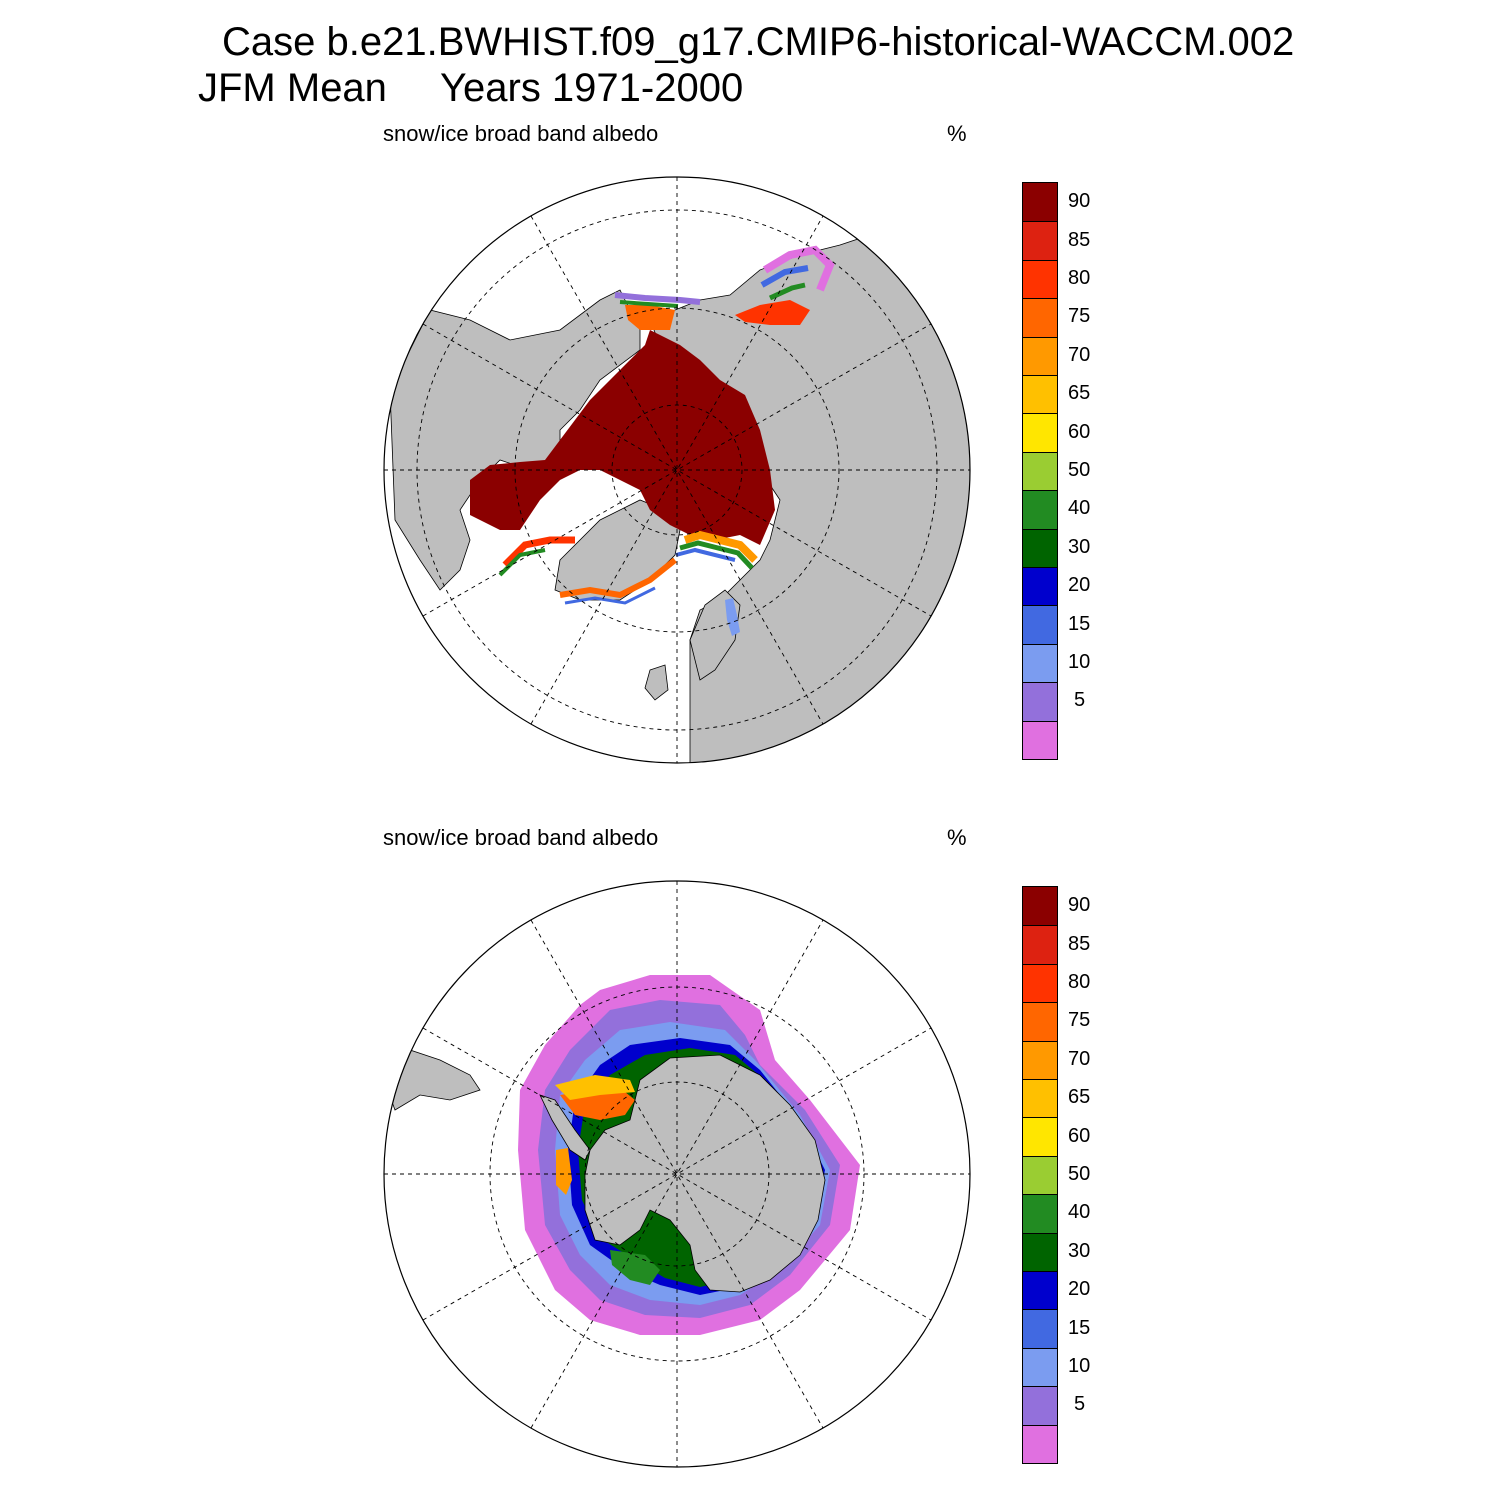 The image size is (1500, 1500). Describe the element at coordinates (1079, 623) in the screenshot. I see `north-colorbar-label: 15` at that location.